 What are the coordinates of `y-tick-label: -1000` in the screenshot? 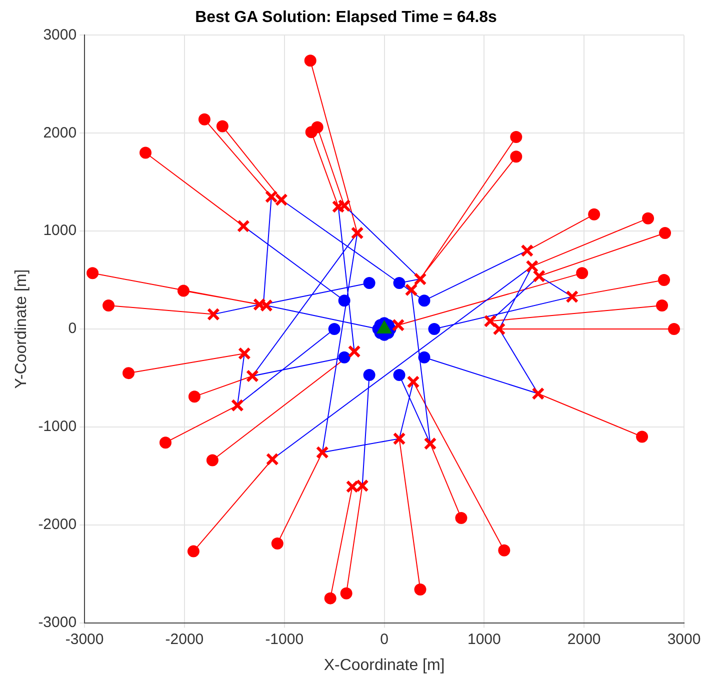 It's located at (57, 427).